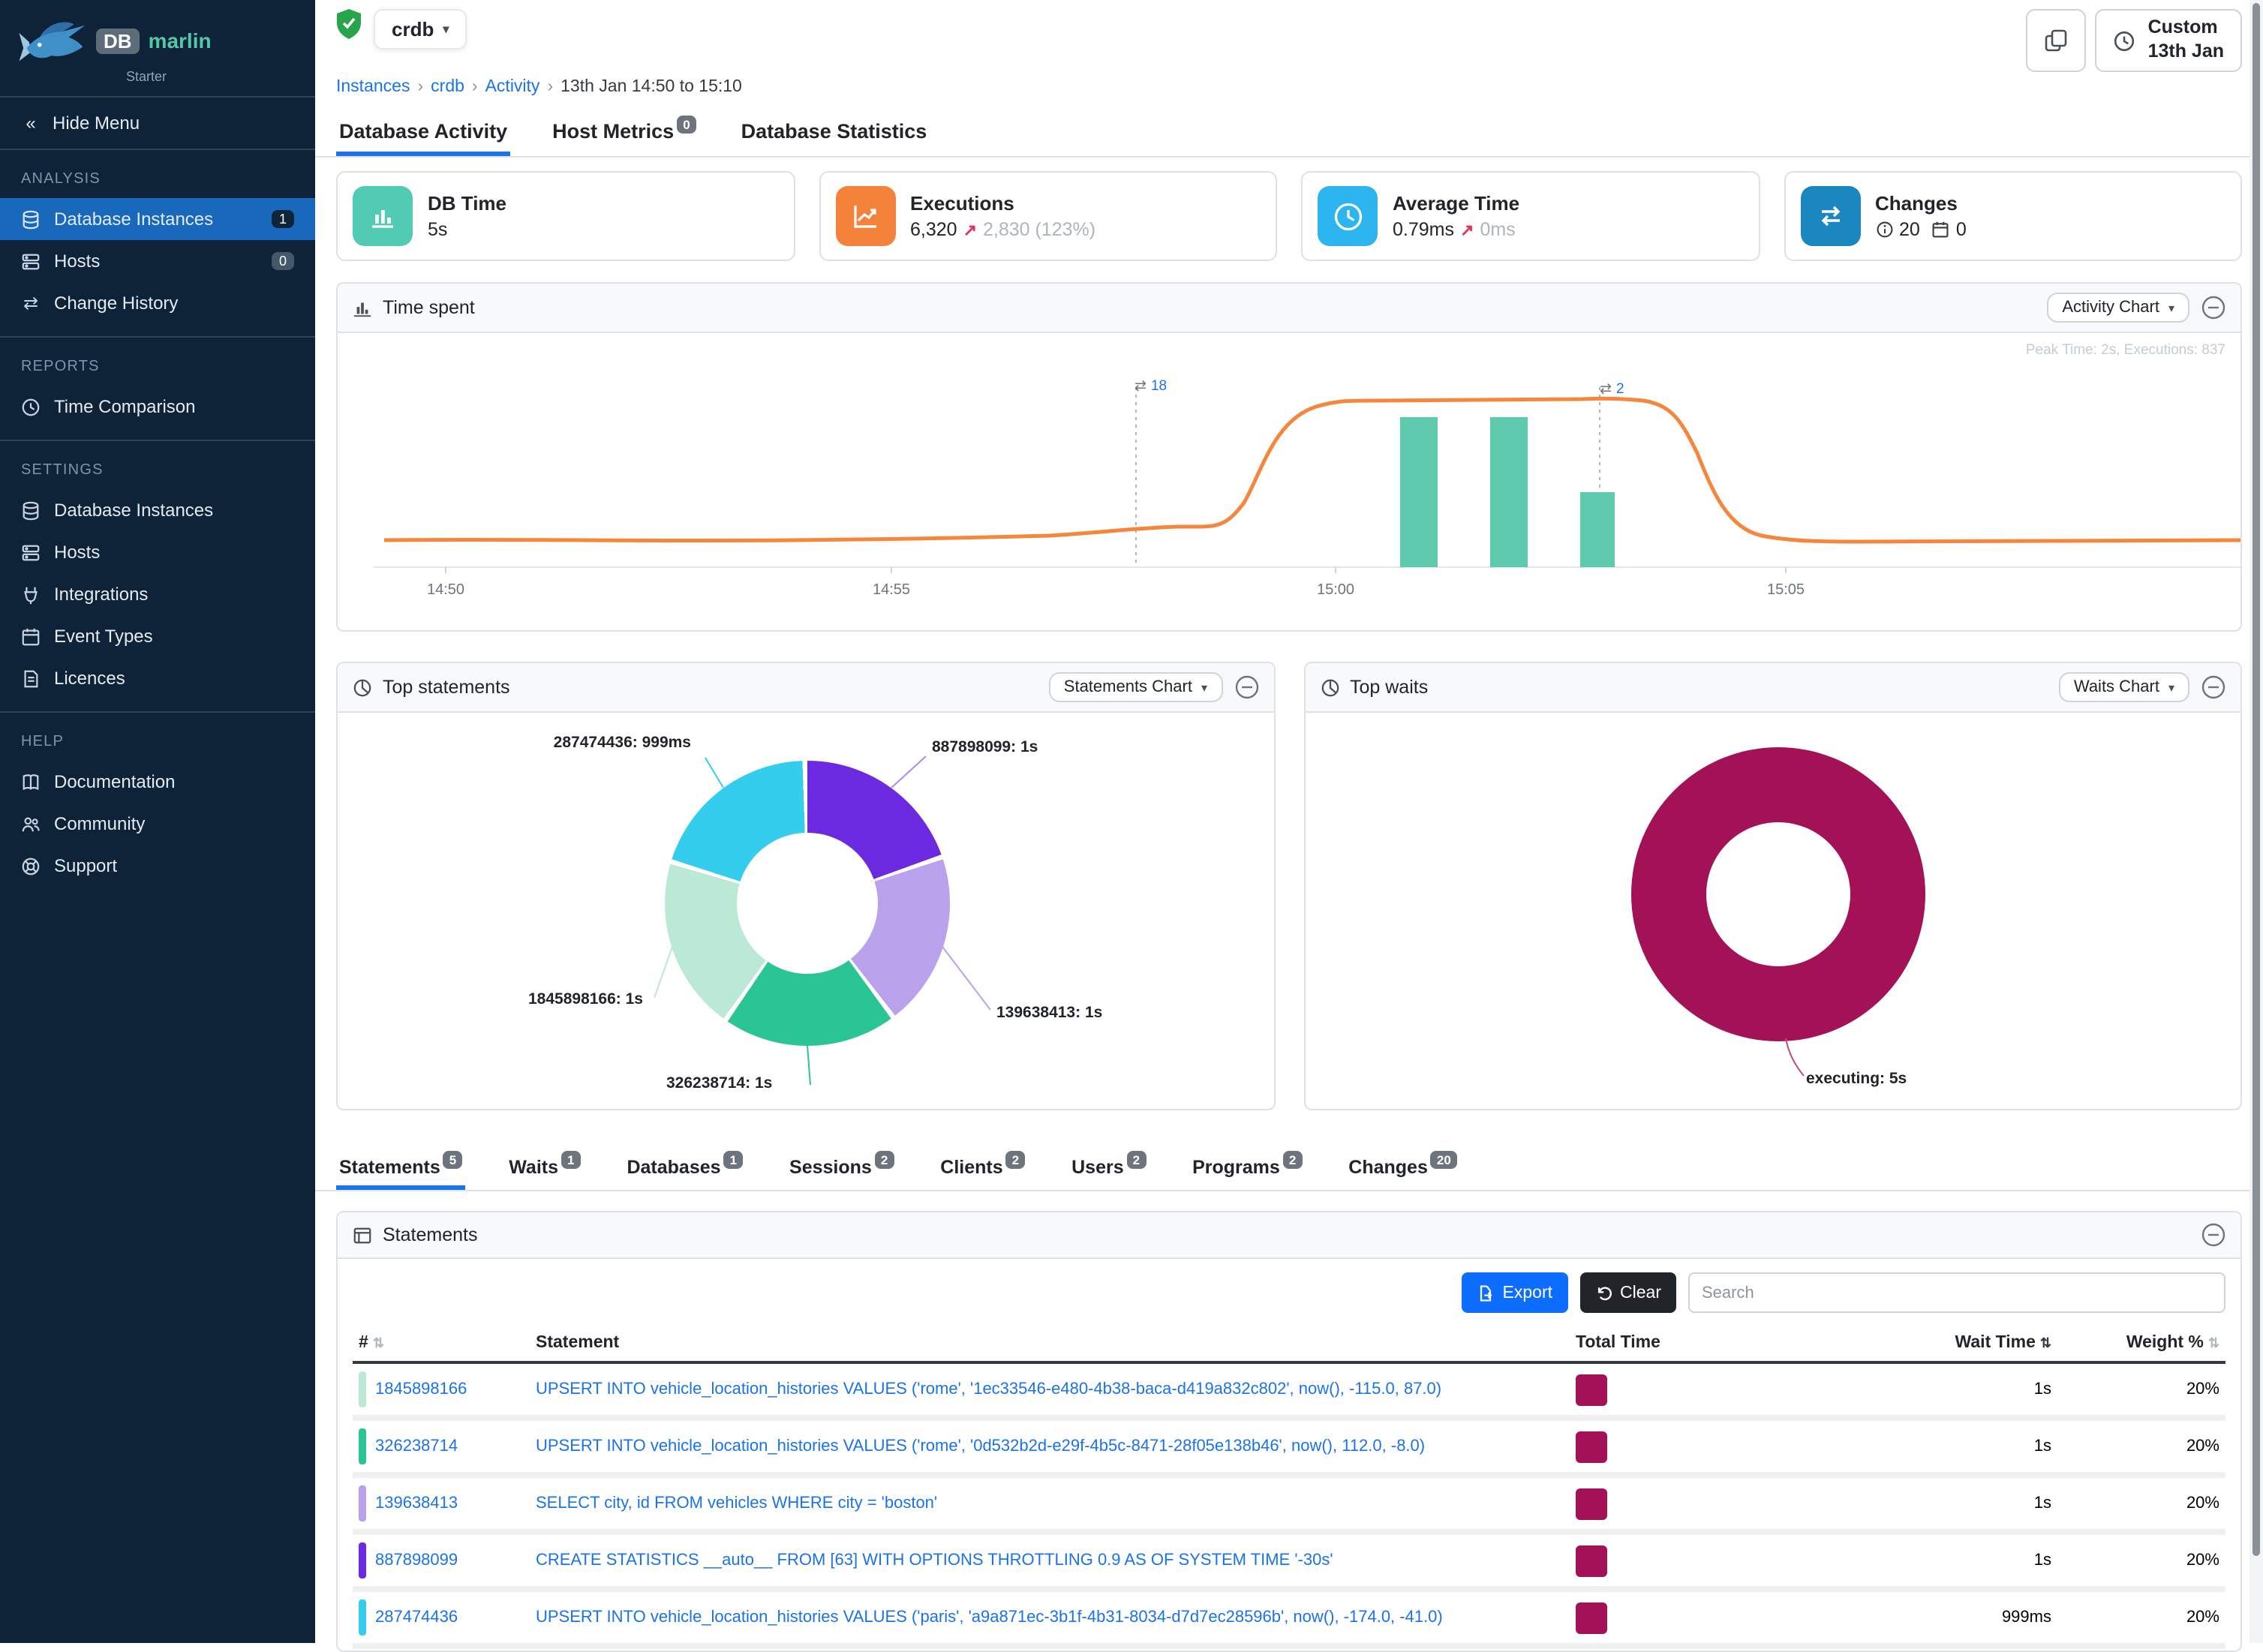 The image size is (2263, 1652). Describe the element at coordinates (362, 1503) in the screenshot. I see `statement-color-bar` at that location.